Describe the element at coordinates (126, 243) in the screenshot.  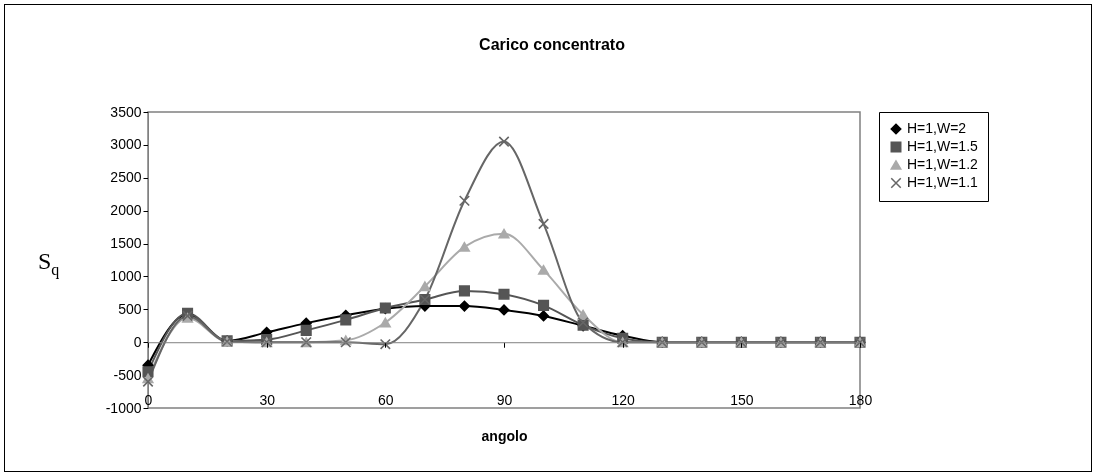
I see `y-tick-label: 1500` at that location.